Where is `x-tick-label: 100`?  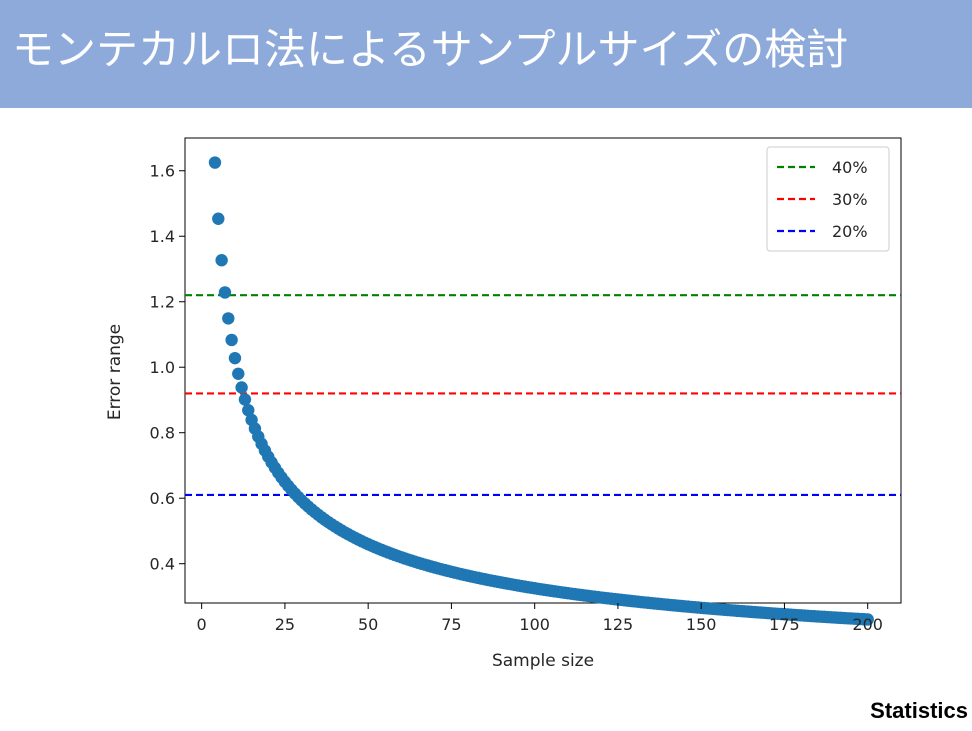 x-tick-label: 100 is located at coordinates (534, 624).